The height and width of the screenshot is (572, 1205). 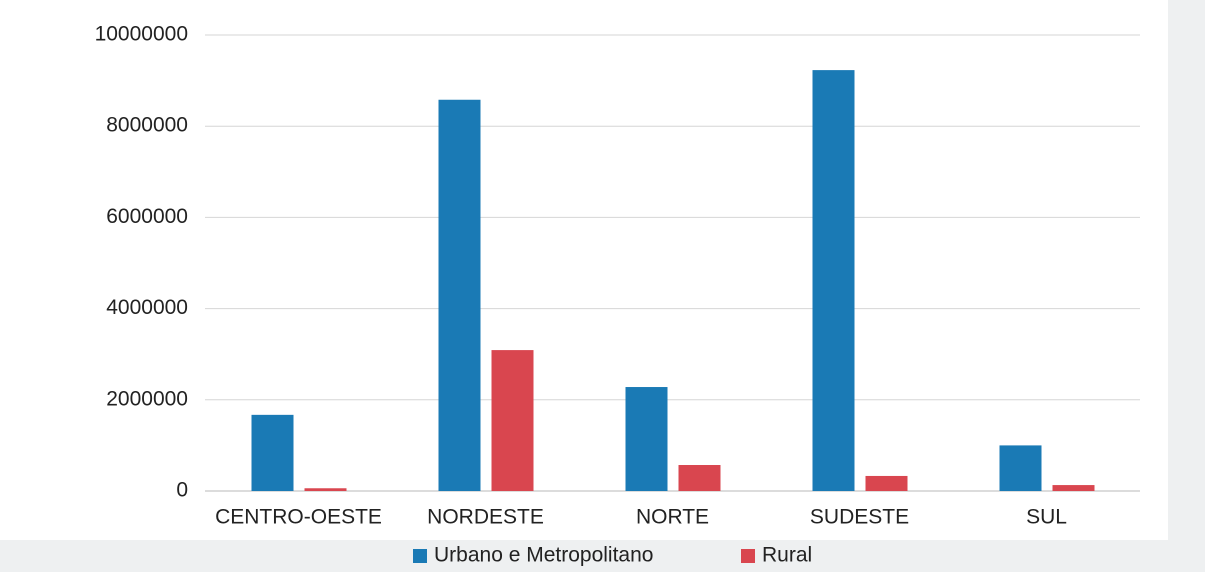 What do you see at coordinates (787, 555) in the screenshot?
I see `legend-label: Rural` at bounding box center [787, 555].